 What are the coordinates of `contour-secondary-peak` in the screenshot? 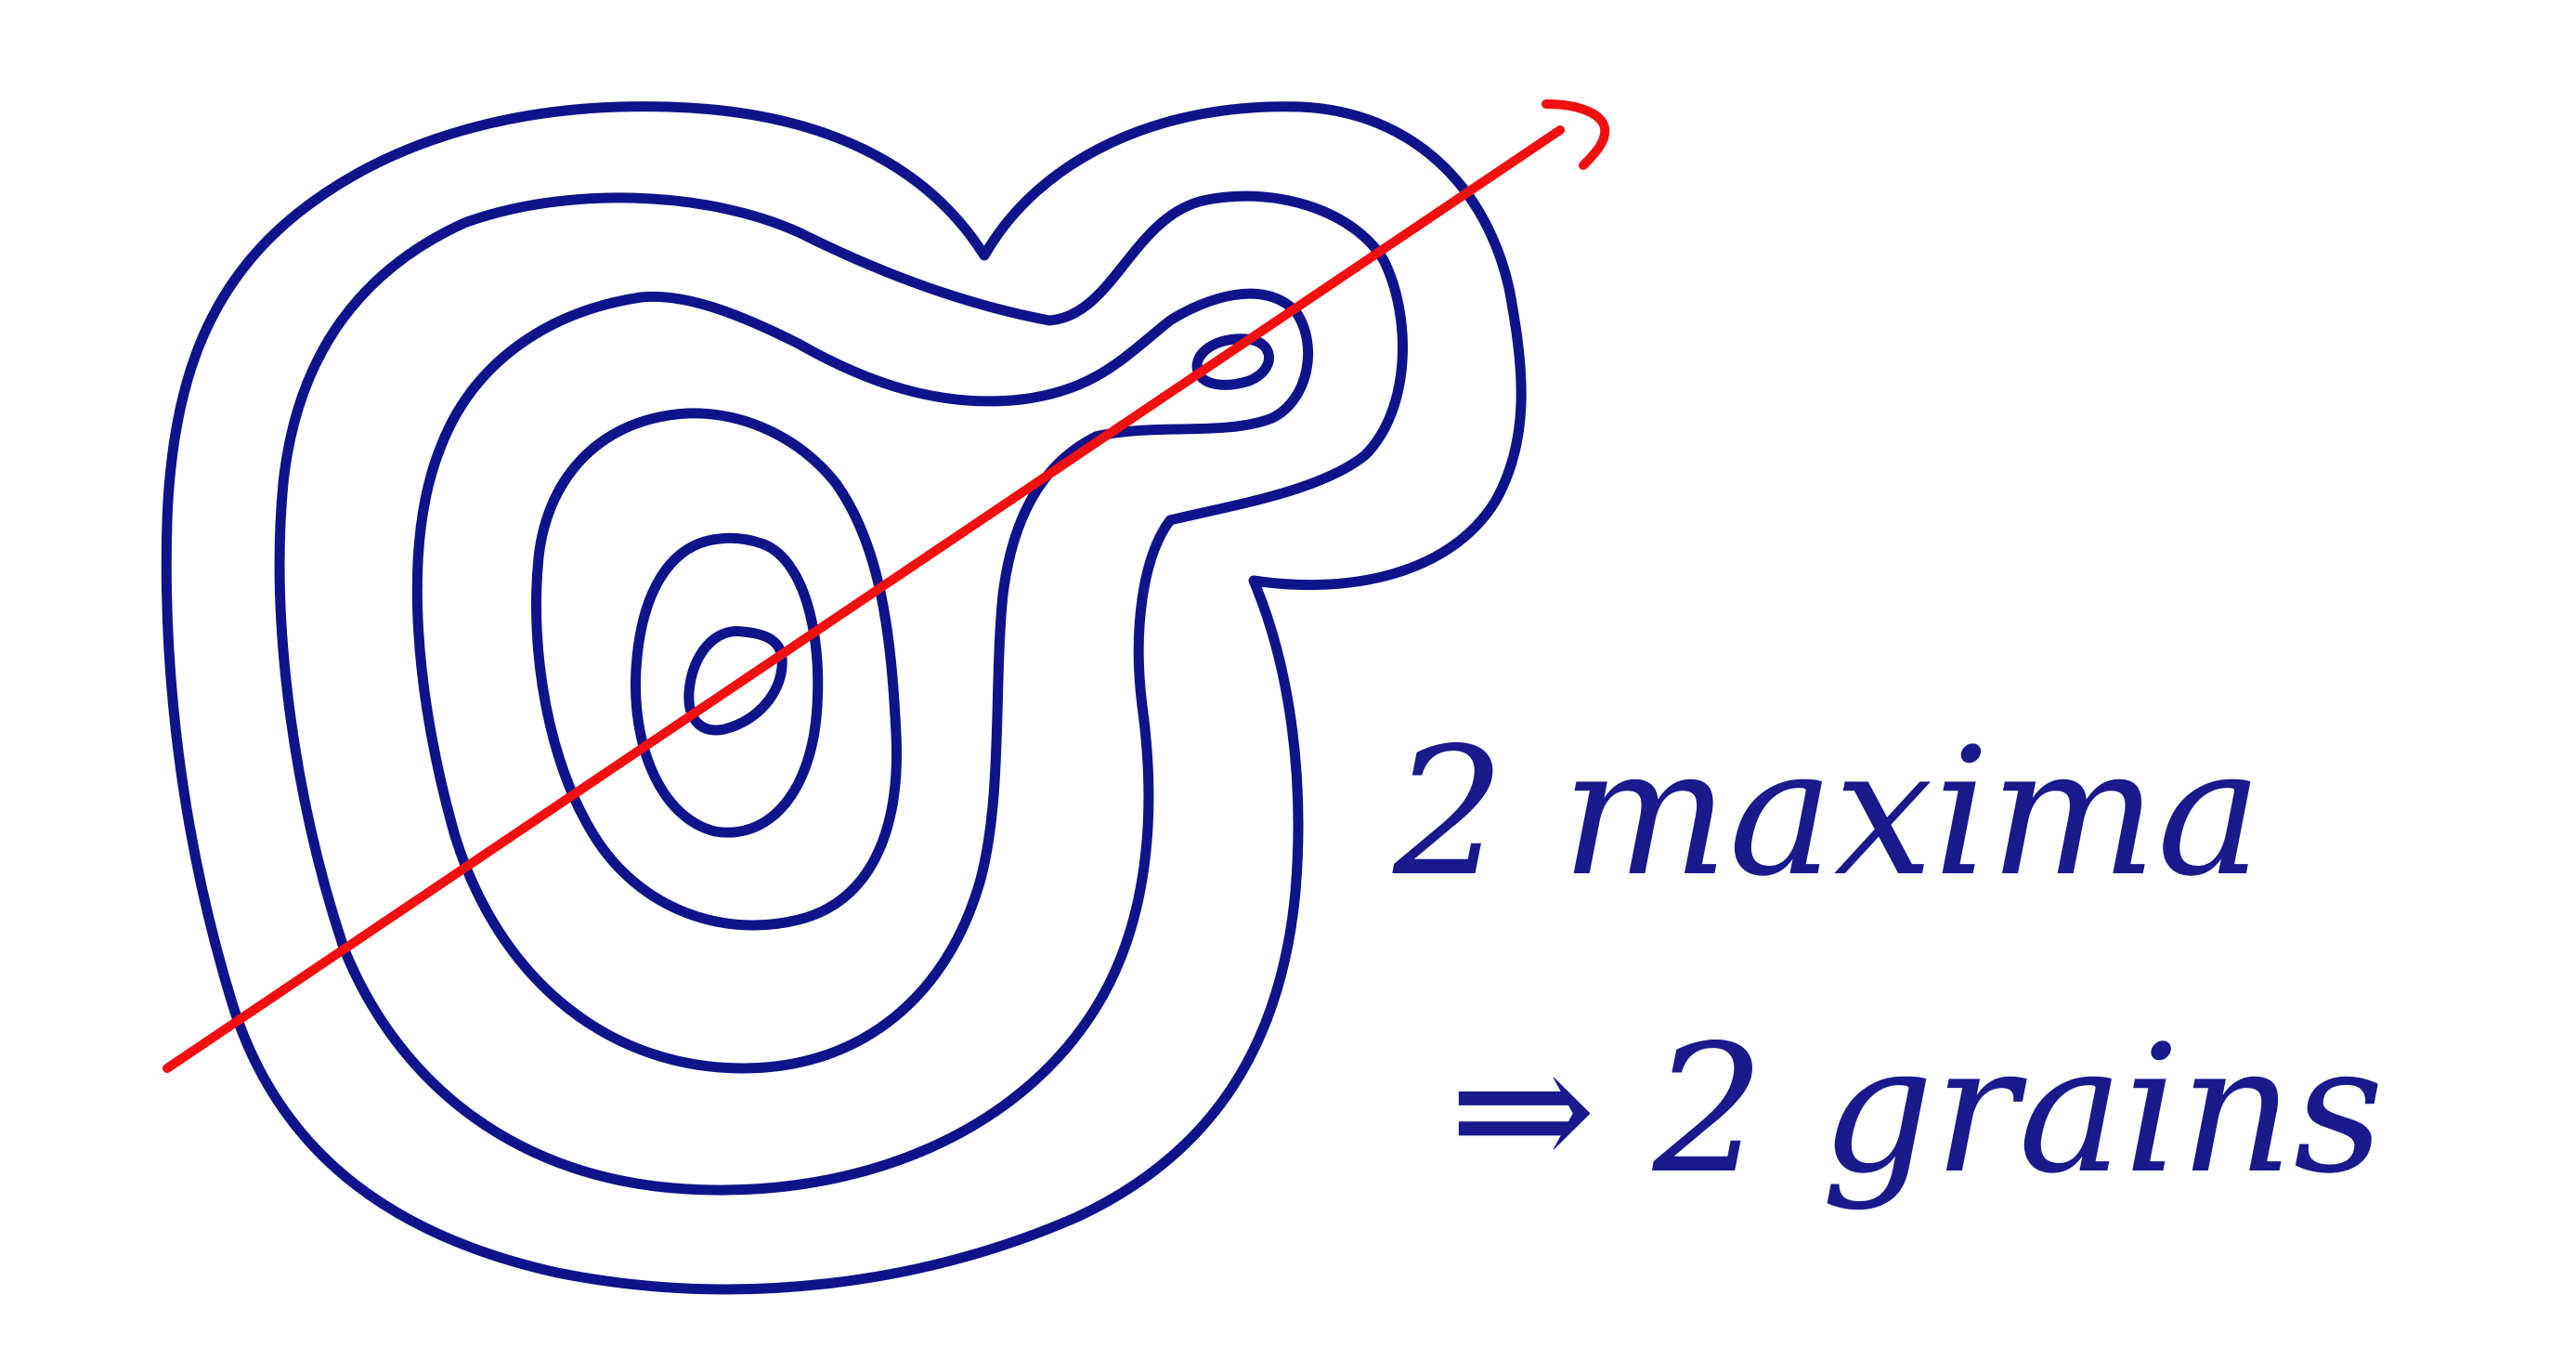 It's located at (1232, 361).